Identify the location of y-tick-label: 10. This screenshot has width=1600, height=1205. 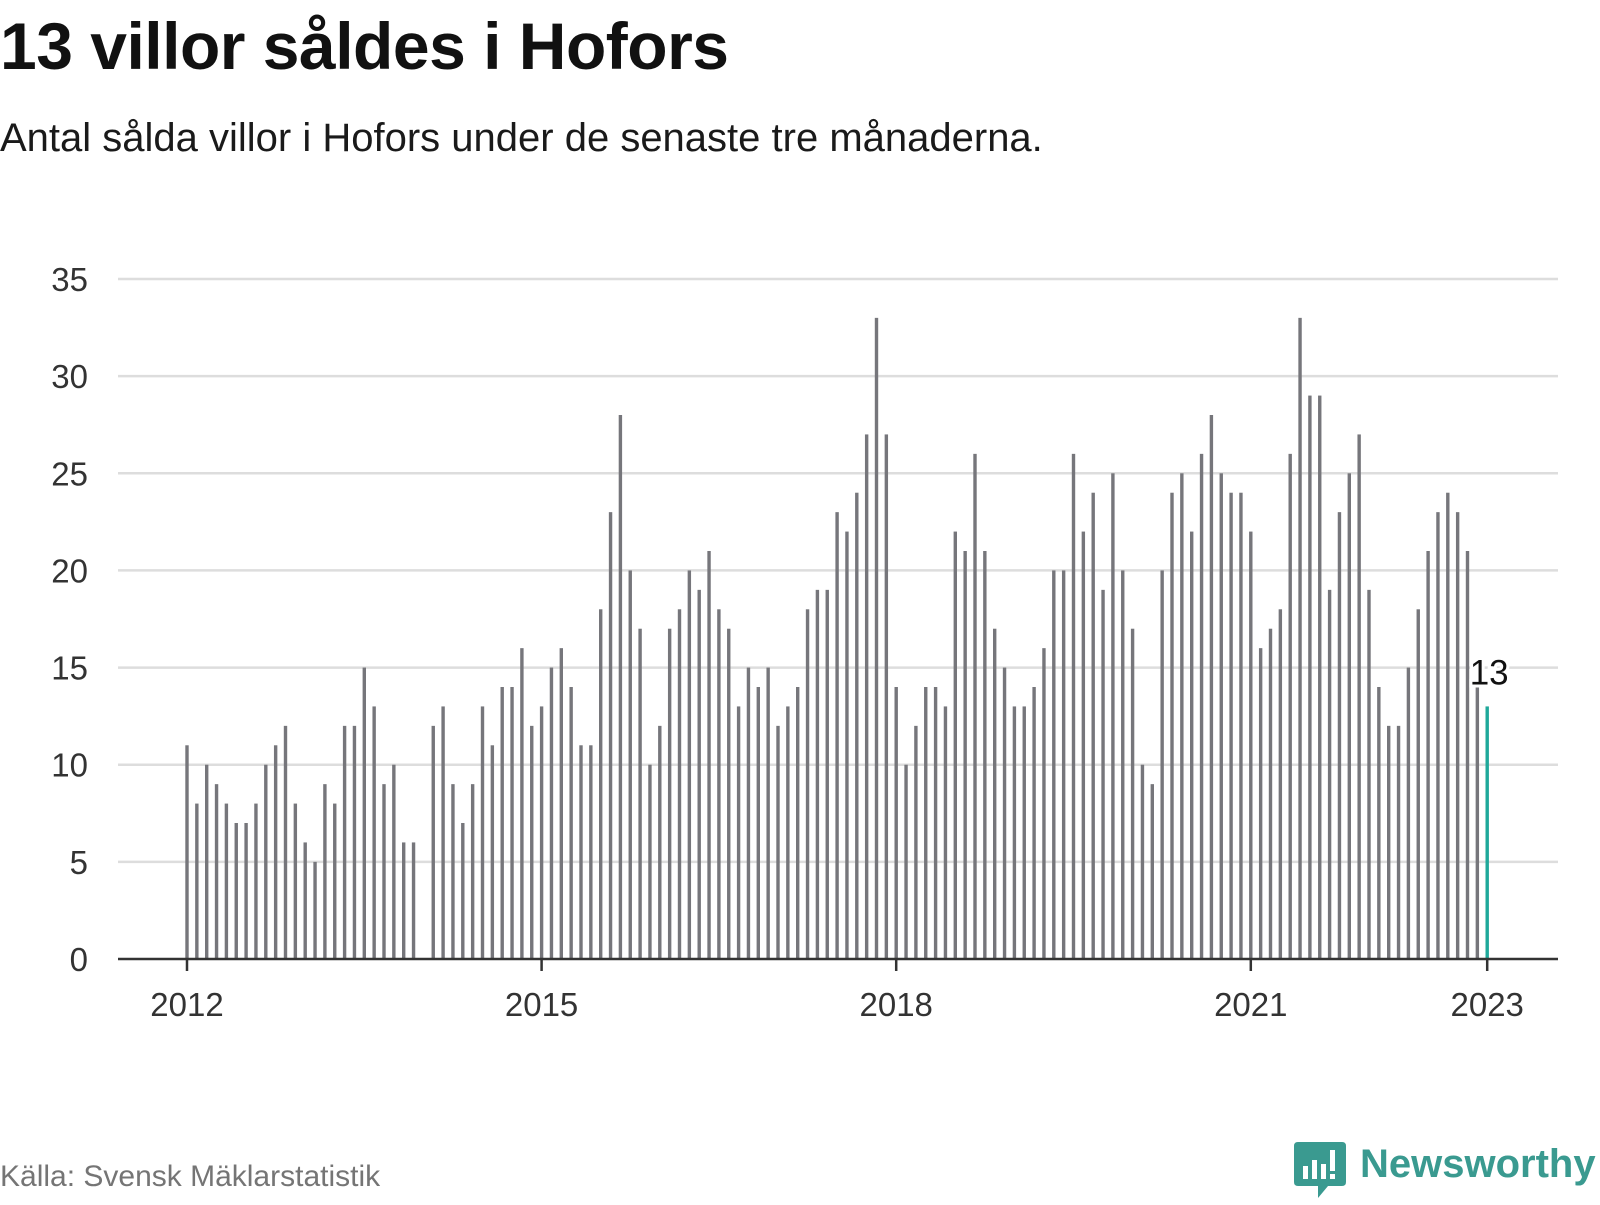
(69, 765).